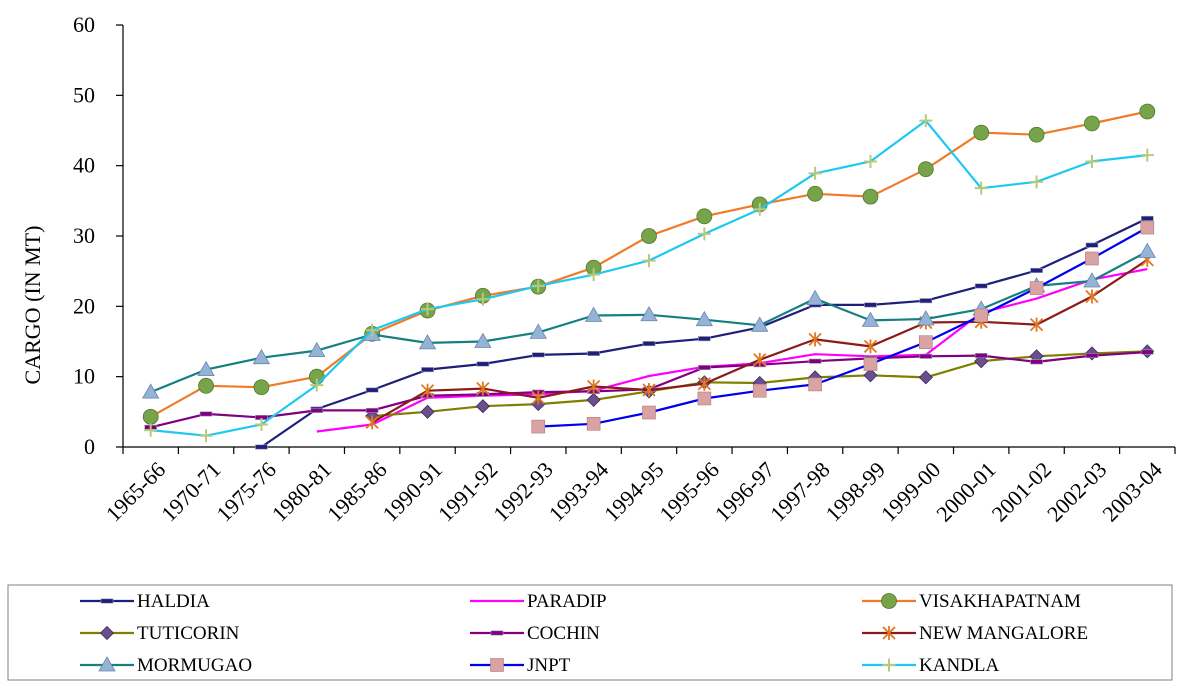  I want to click on legend-label: TUTICORIN, so click(188, 633).